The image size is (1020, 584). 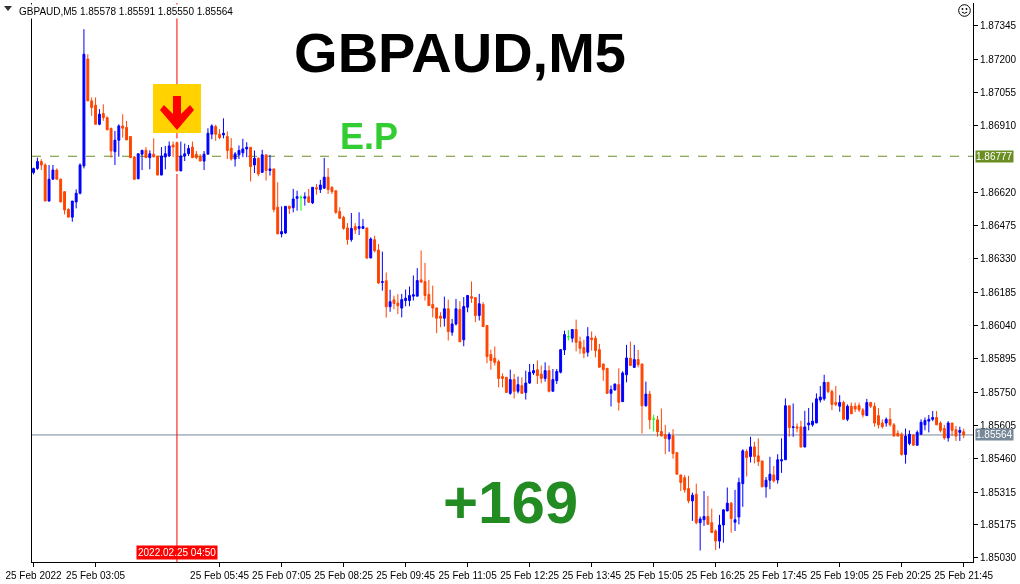 What do you see at coordinates (964, 575) in the screenshot?
I see `x-tick-label: 25 Feb 21:45` at bounding box center [964, 575].